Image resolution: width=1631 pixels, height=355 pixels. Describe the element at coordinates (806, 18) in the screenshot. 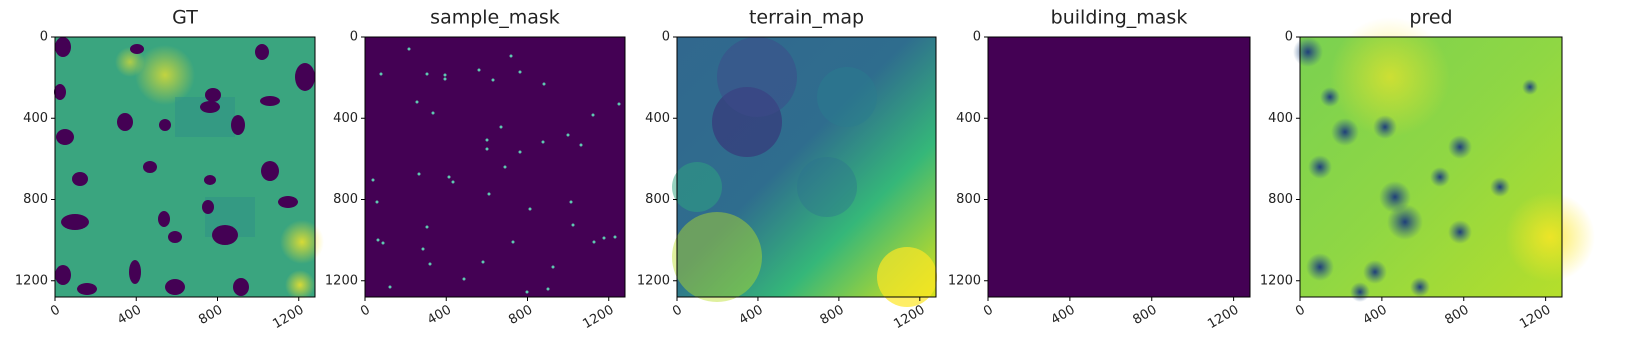

I see `chart-title: terrain_map` at that location.